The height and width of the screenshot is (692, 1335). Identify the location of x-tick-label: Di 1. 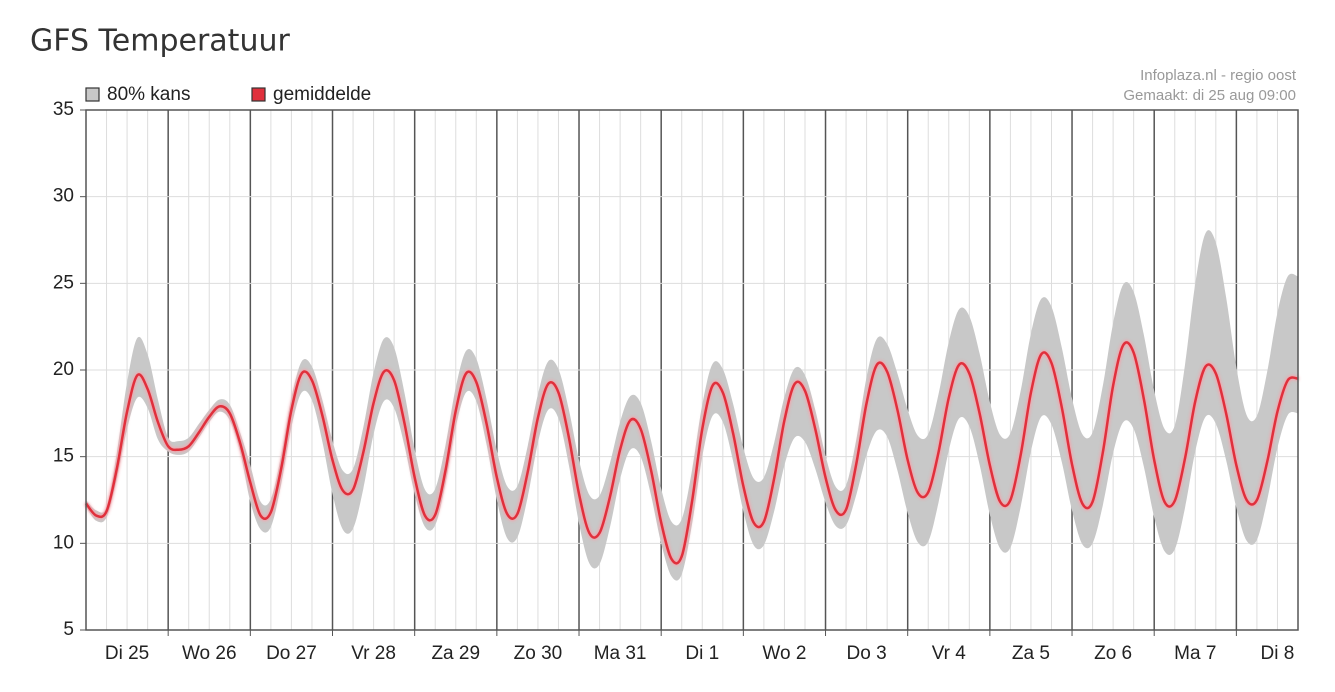
(702, 653).